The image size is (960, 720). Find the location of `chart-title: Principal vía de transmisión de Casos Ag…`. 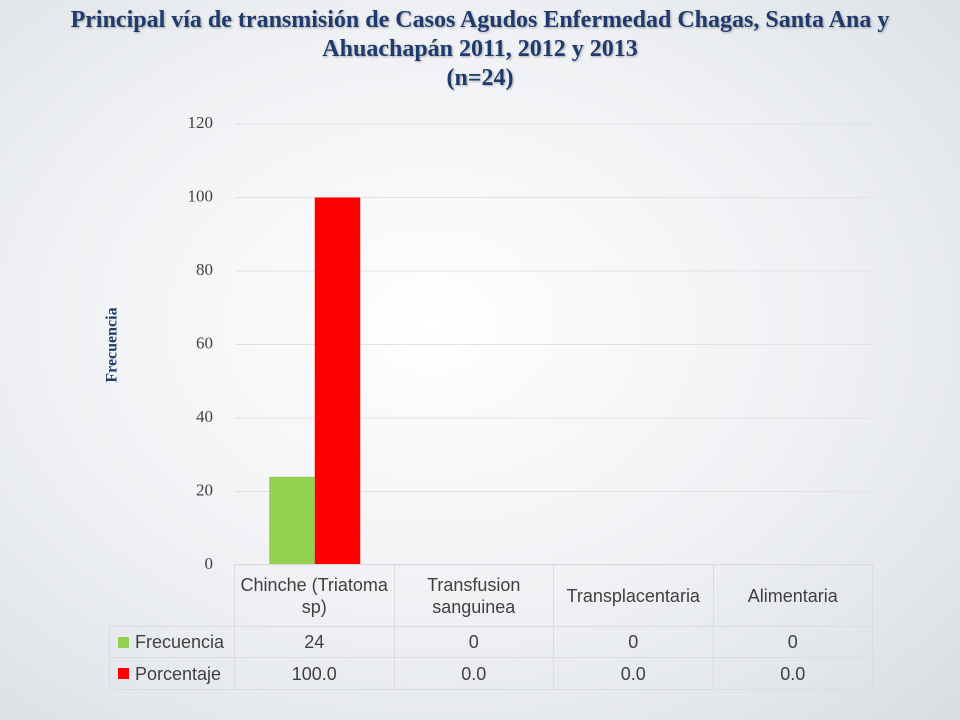

chart-title: Principal vía de transmisión de Casos Ag… is located at coordinates (480, 34).